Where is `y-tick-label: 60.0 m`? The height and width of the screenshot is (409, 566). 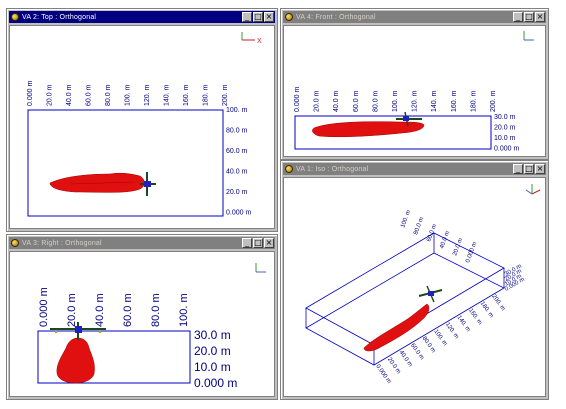
y-tick-label: 60.0 m is located at coordinates (237, 151).